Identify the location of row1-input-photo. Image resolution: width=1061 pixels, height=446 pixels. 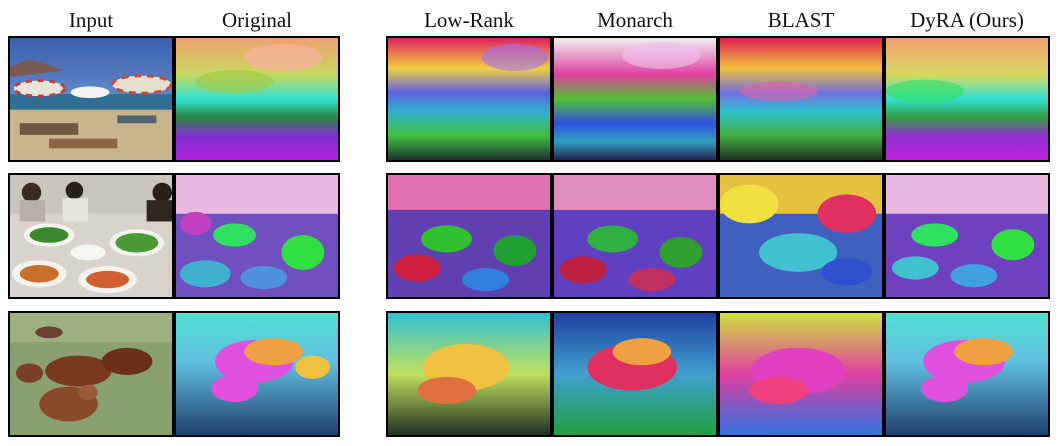
(91, 99).